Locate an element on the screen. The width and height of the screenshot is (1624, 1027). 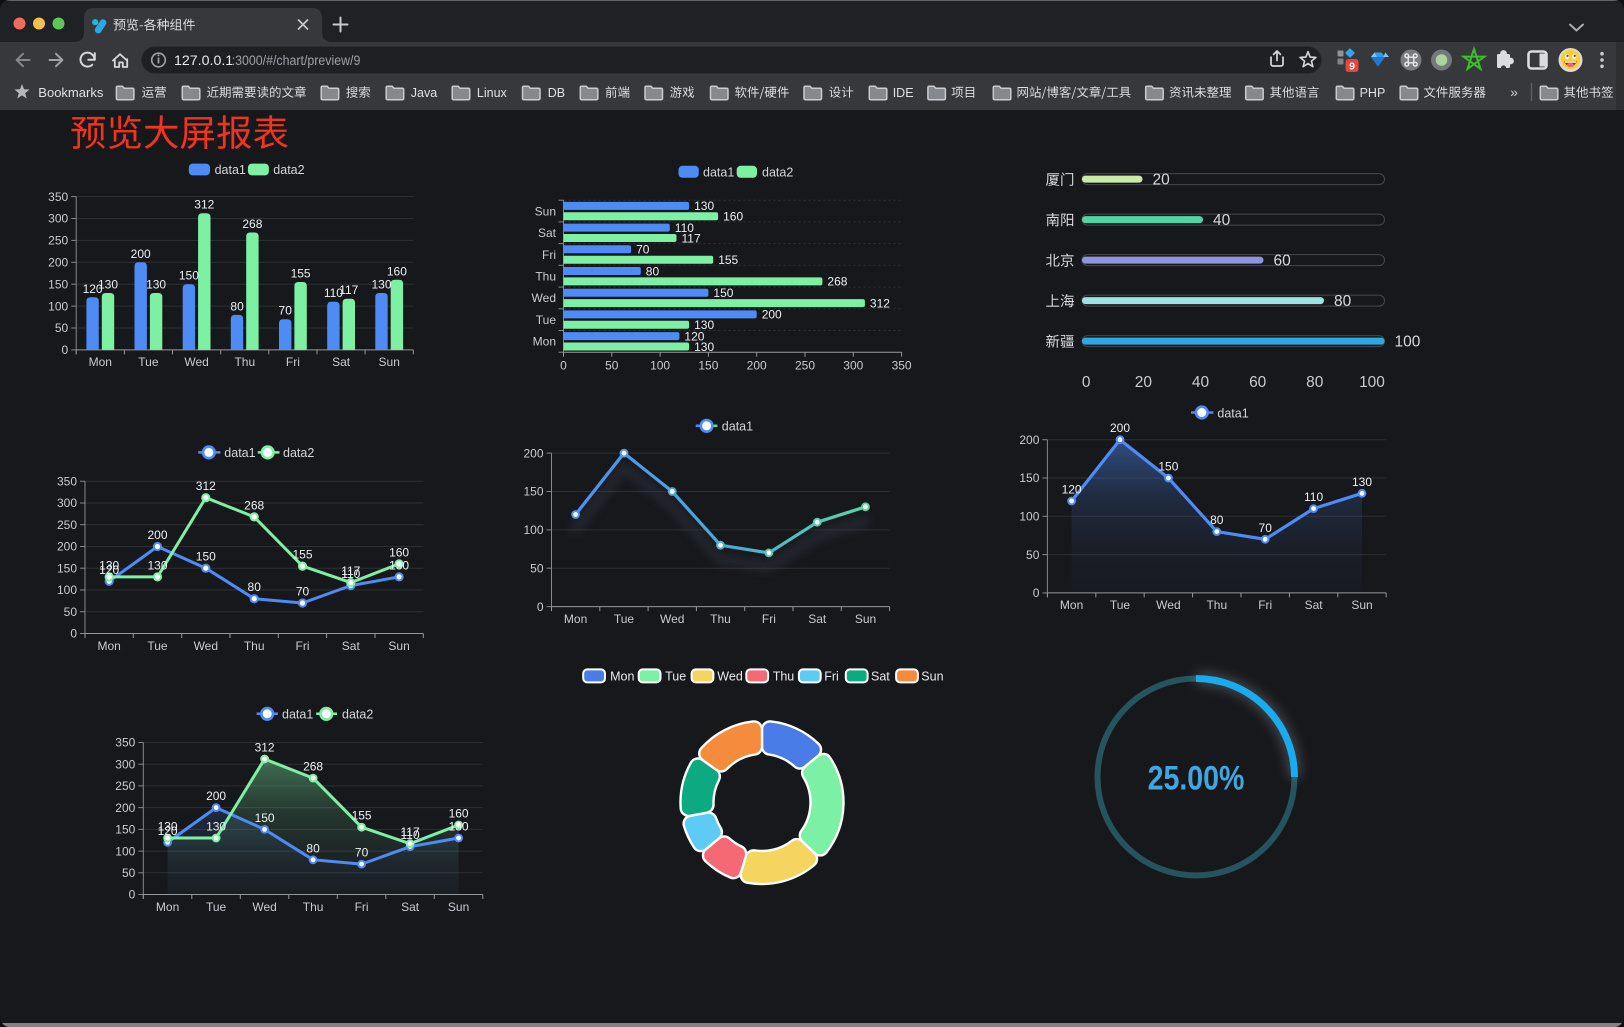
svg-text: data2 is located at coordinates (288, 170).